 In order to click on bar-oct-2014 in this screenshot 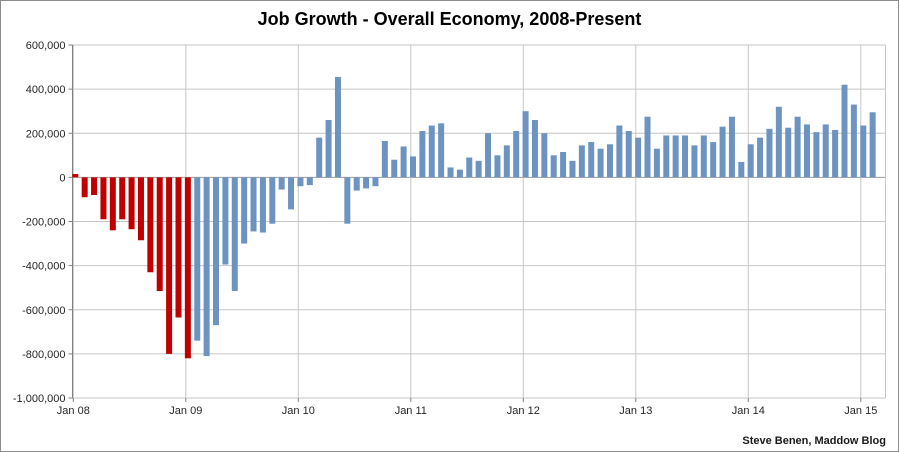, I will do `click(835, 153)`.